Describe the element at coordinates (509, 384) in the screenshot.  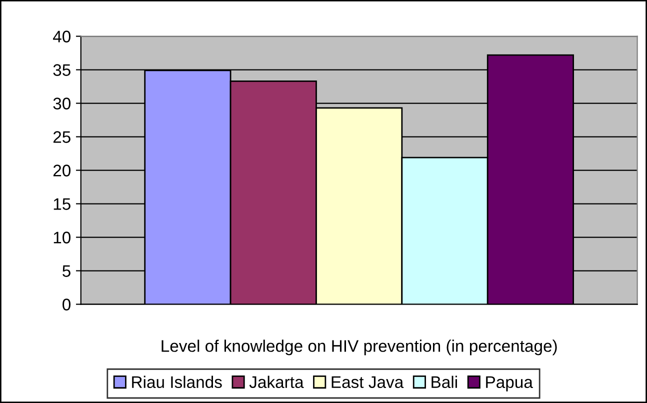
I see `legend-label: Papua` at that location.